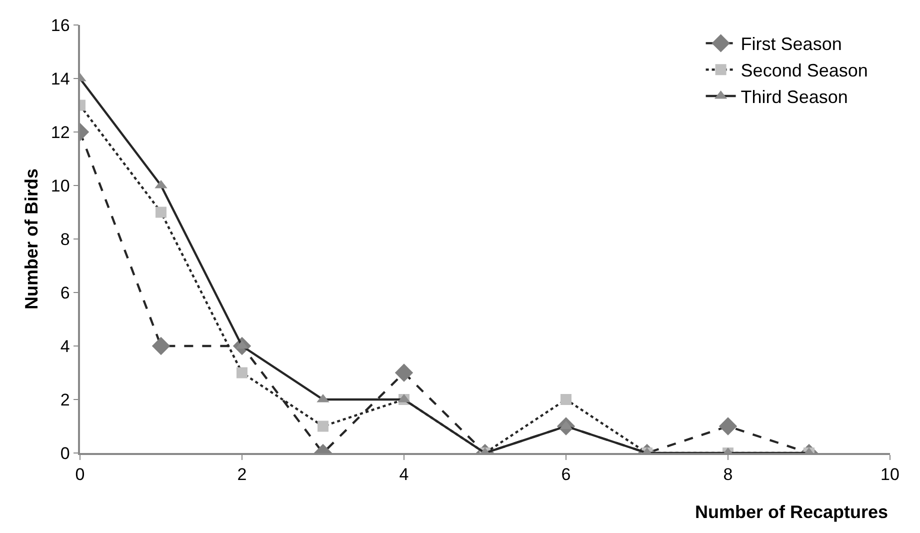 This screenshot has height=533, width=920. I want to click on y-tick-label: 2, so click(65, 400).